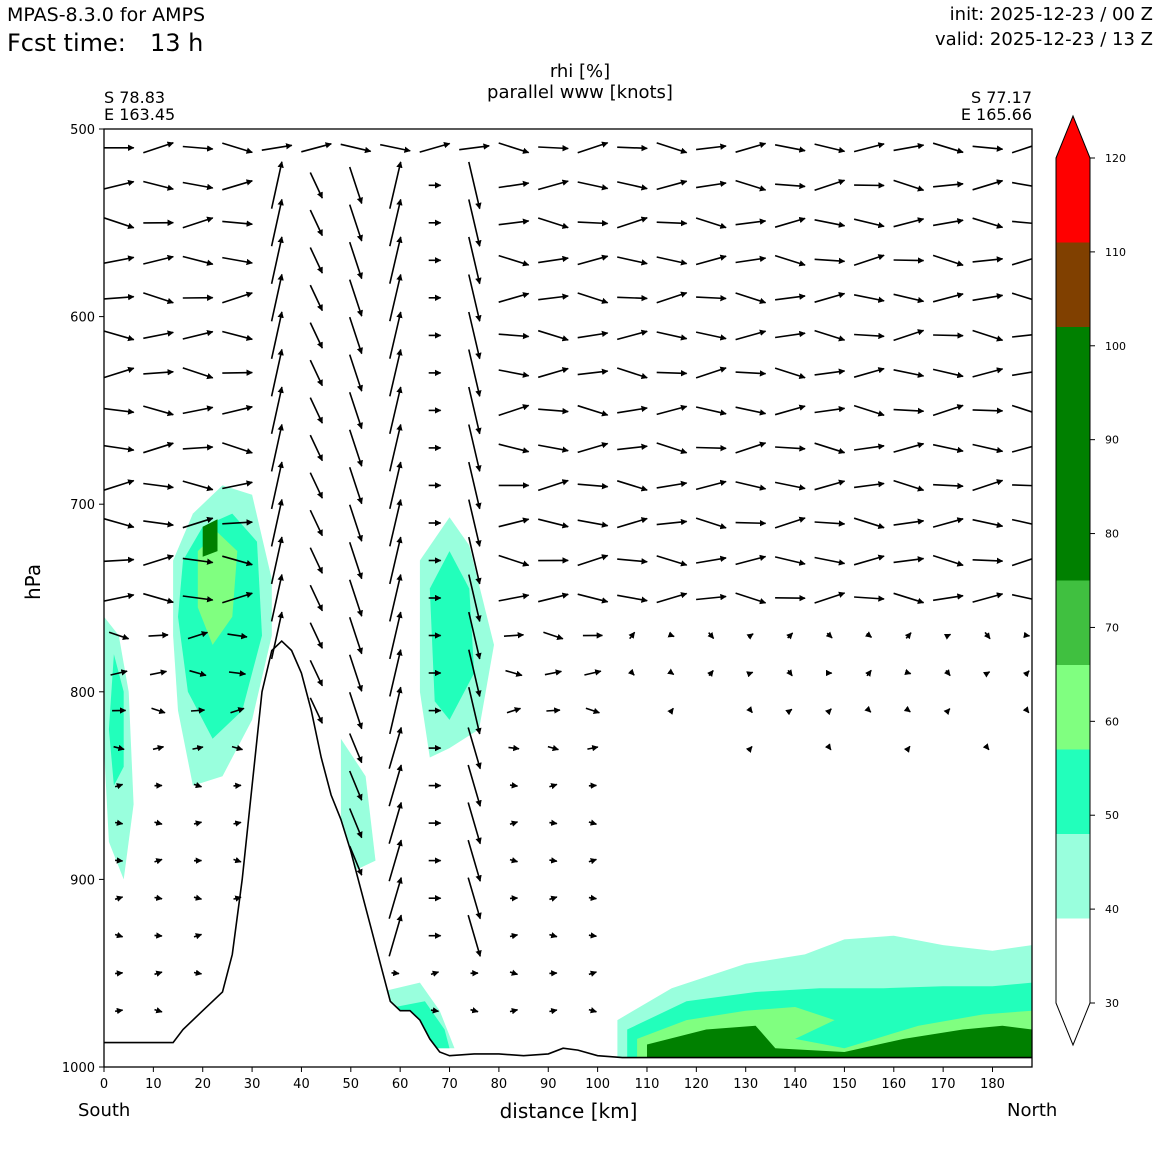 The width and height of the screenshot is (1160, 1160). I want to click on right-latitude: S 77.17, so click(1001, 97).